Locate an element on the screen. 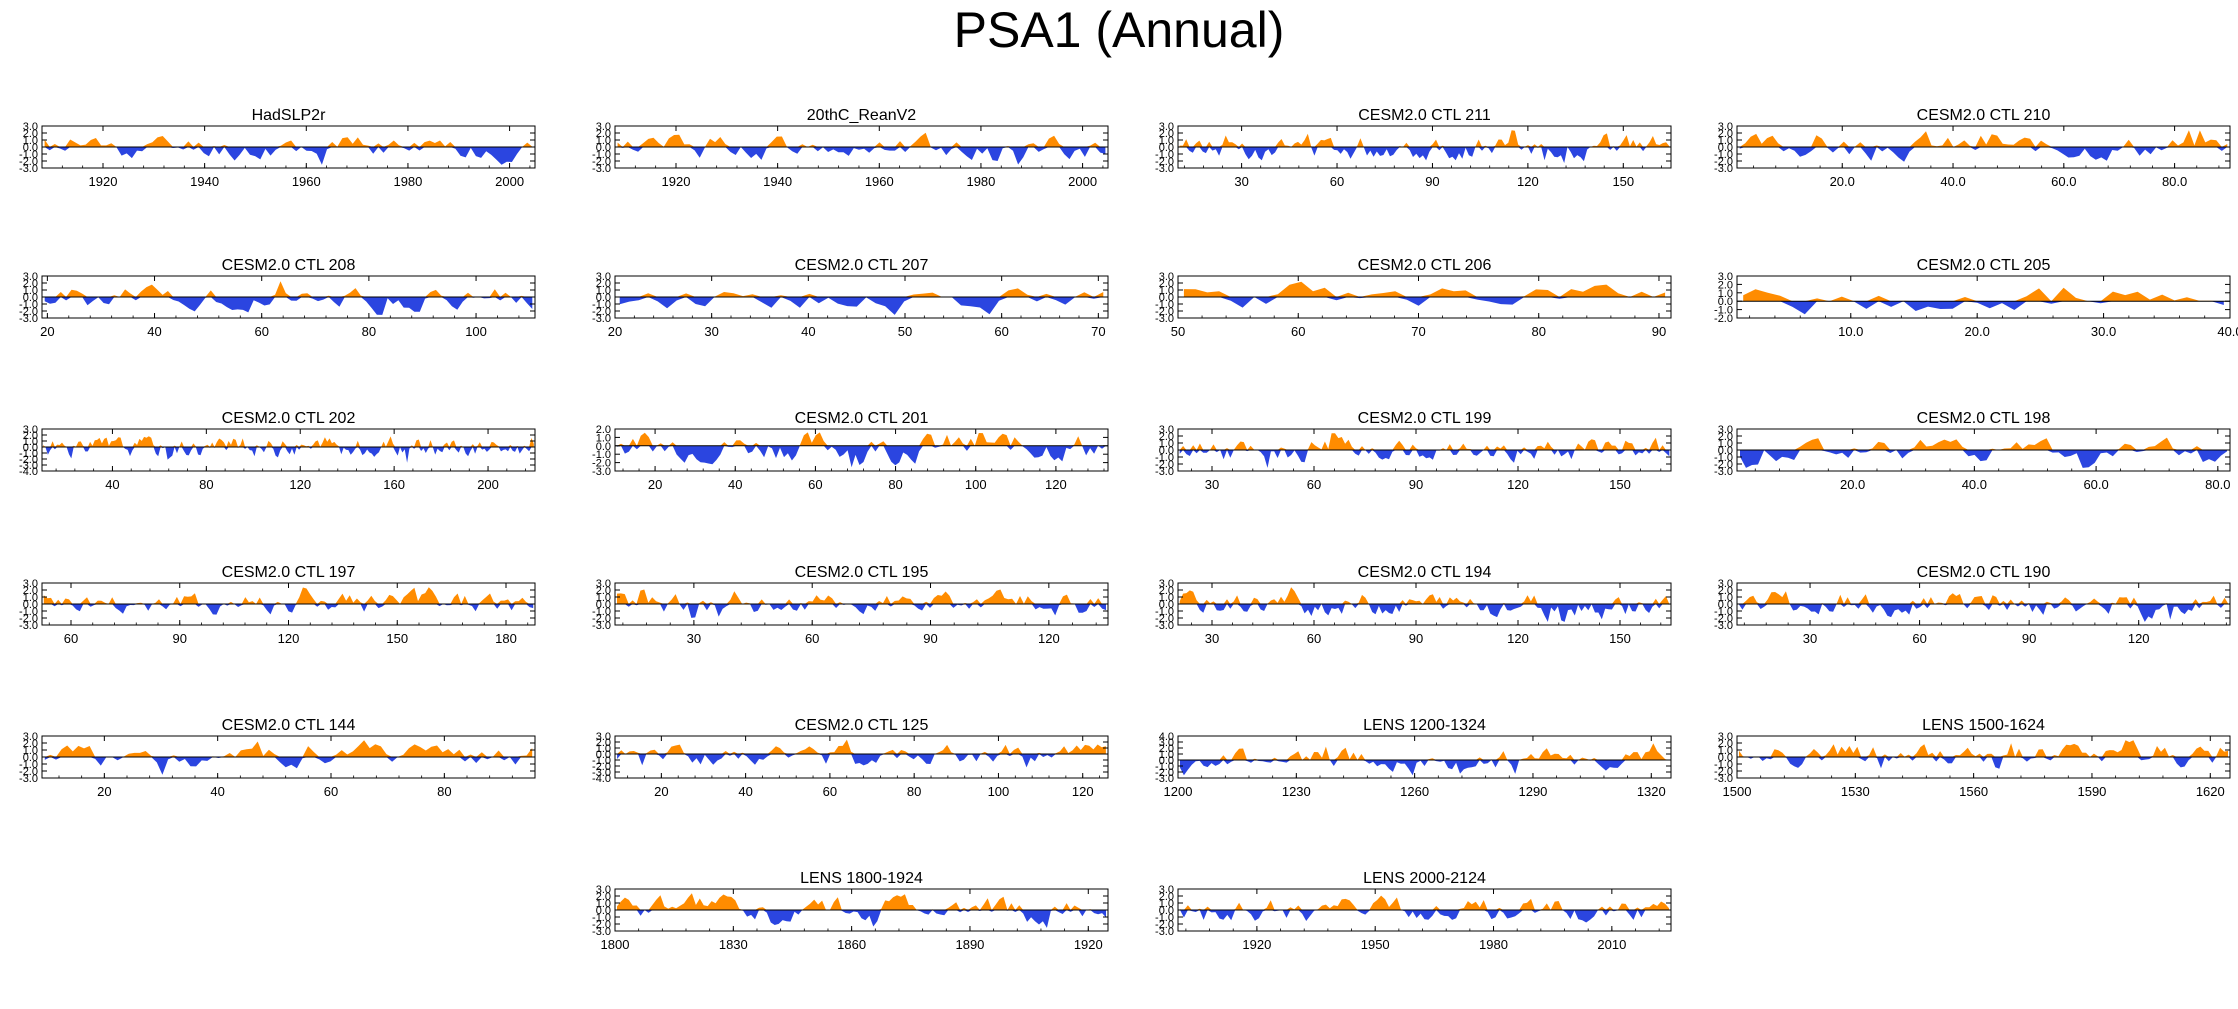 The width and height of the screenshot is (2238, 1009). x-tick-label: 70 is located at coordinates (1418, 331).